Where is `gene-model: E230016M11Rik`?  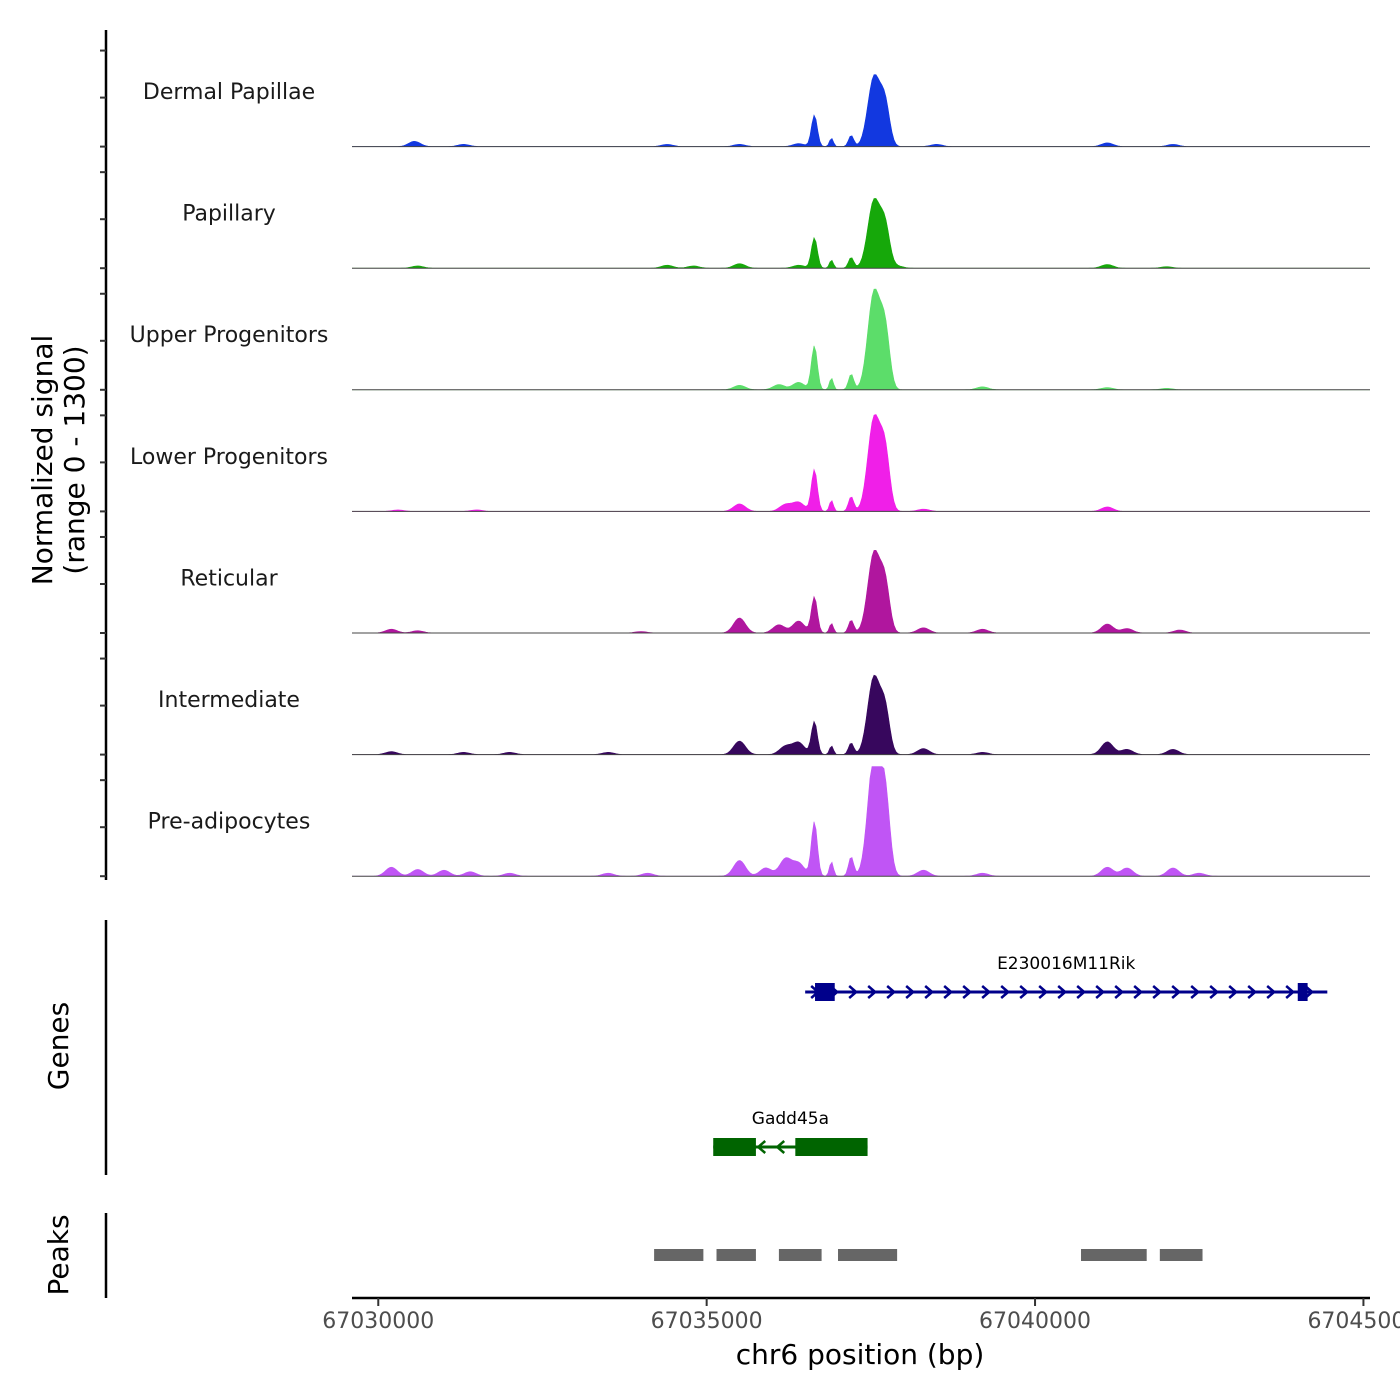
gene-model: E230016M11Rik is located at coordinates (1066, 977).